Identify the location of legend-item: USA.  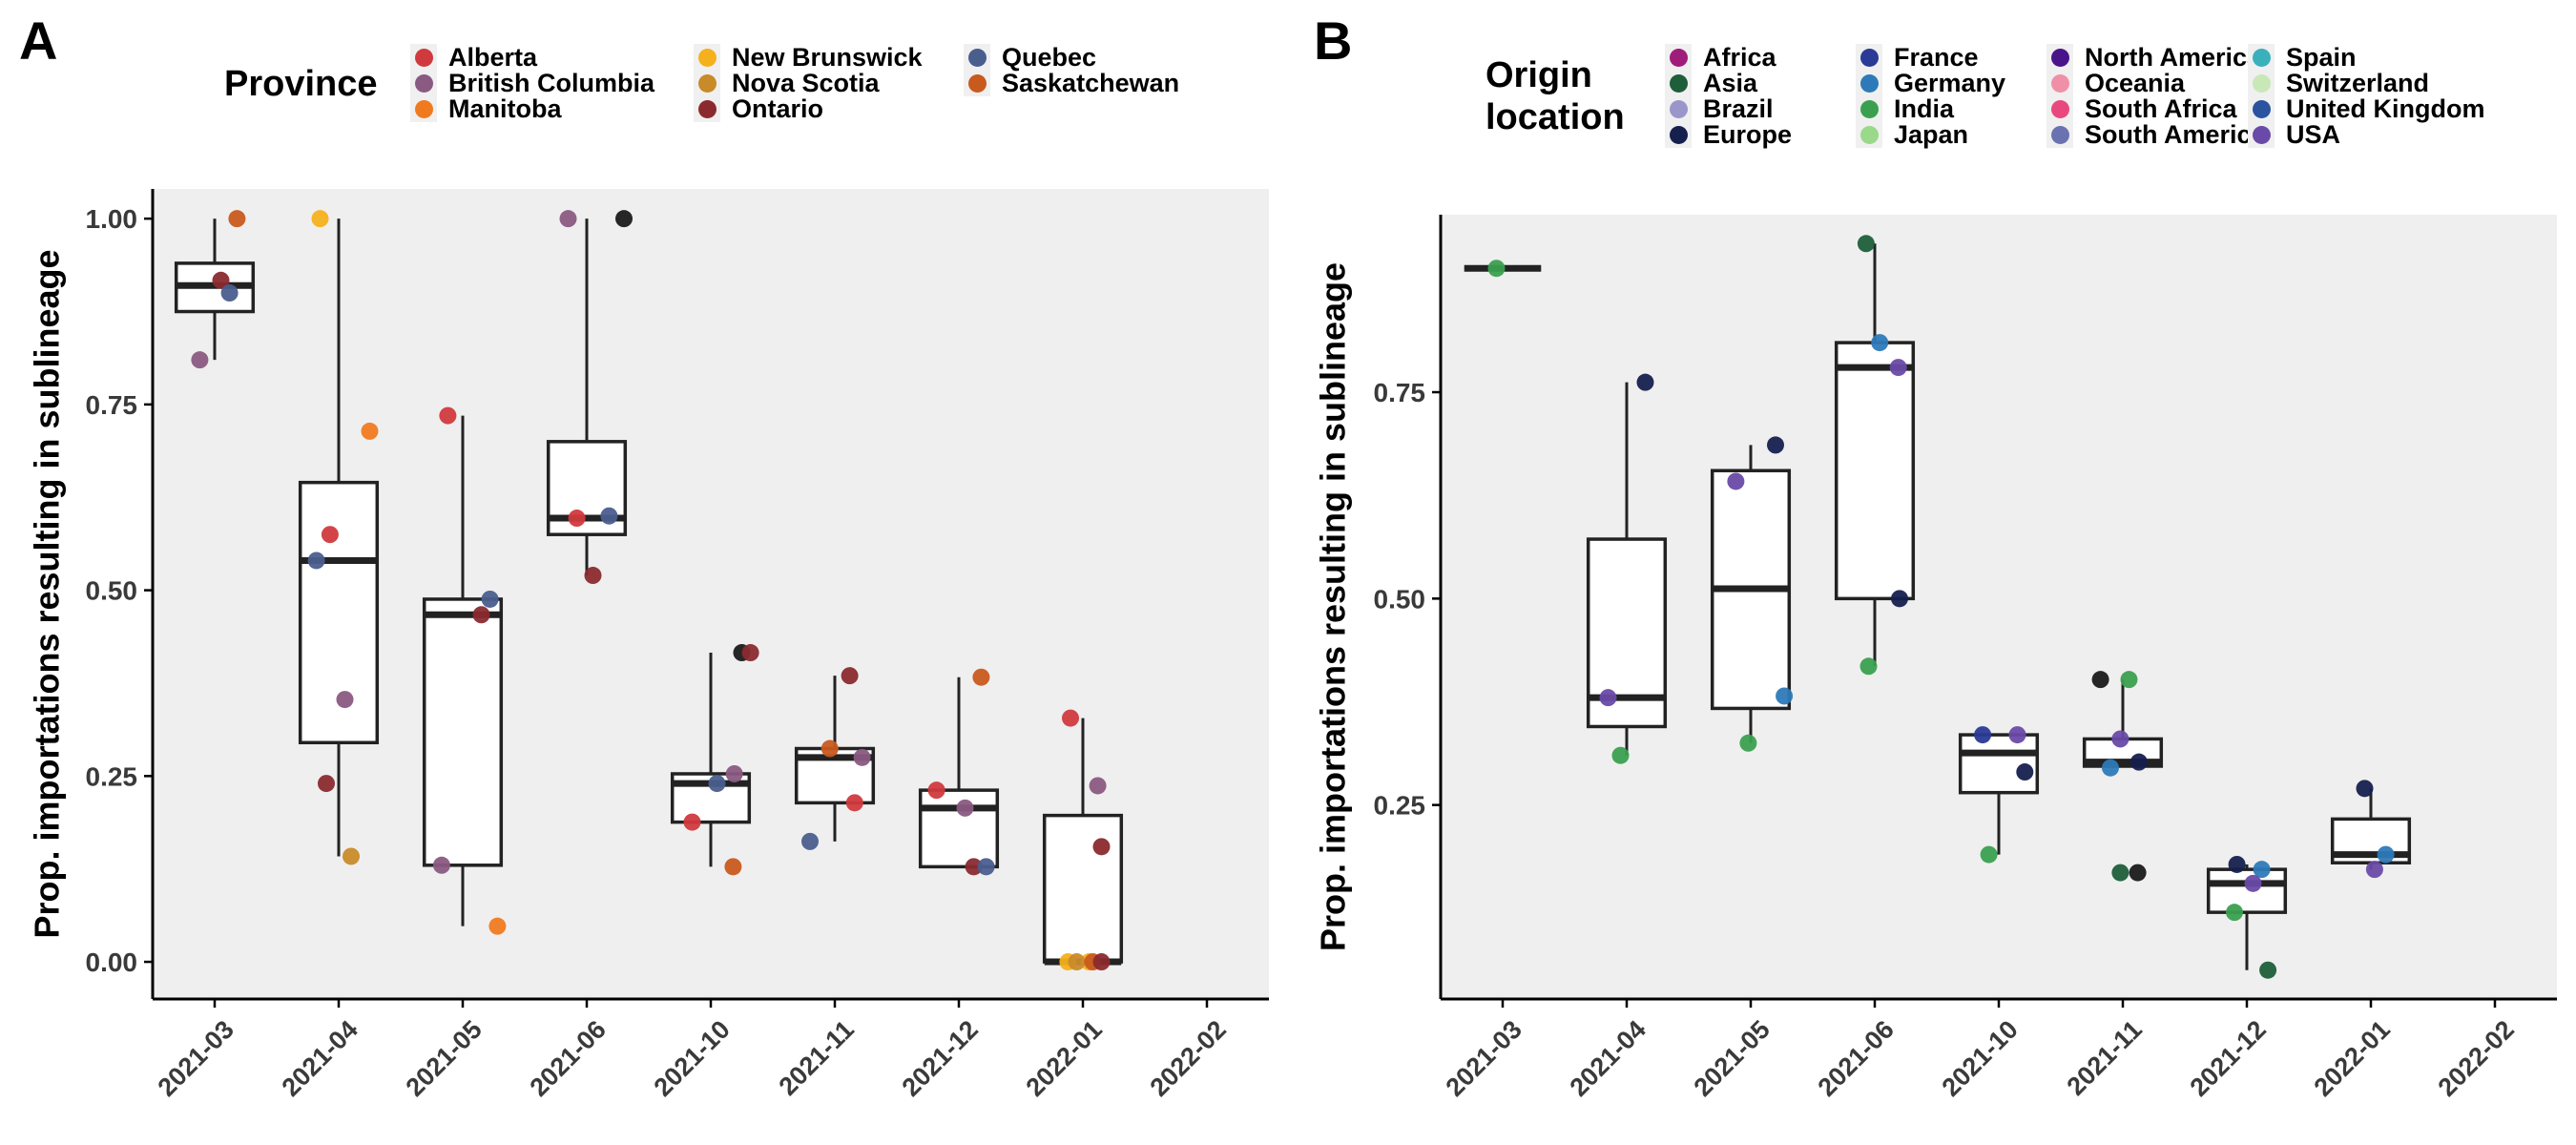
(2294, 134).